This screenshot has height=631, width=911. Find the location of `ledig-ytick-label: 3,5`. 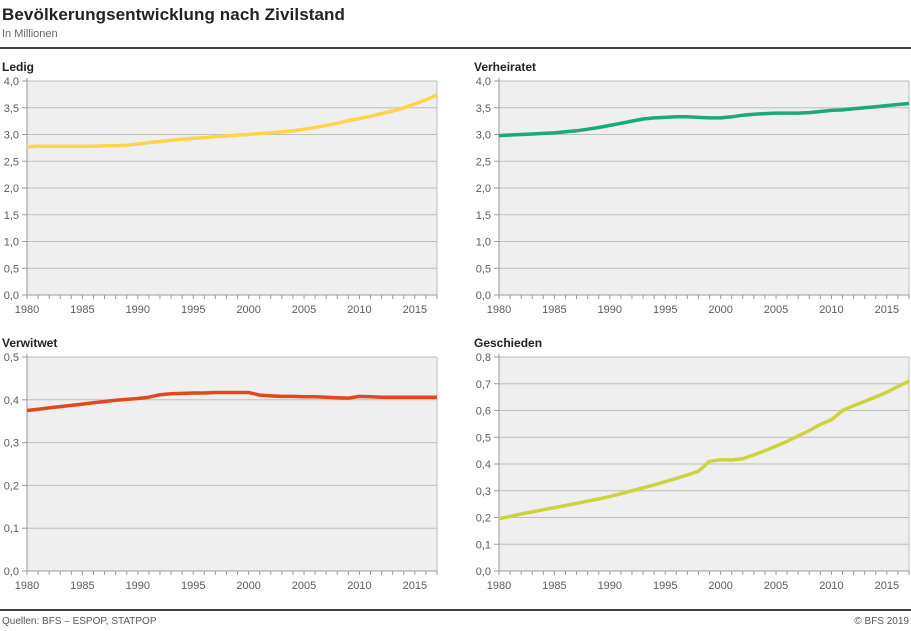

ledig-ytick-label: 3,5 is located at coordinates (11, 109).